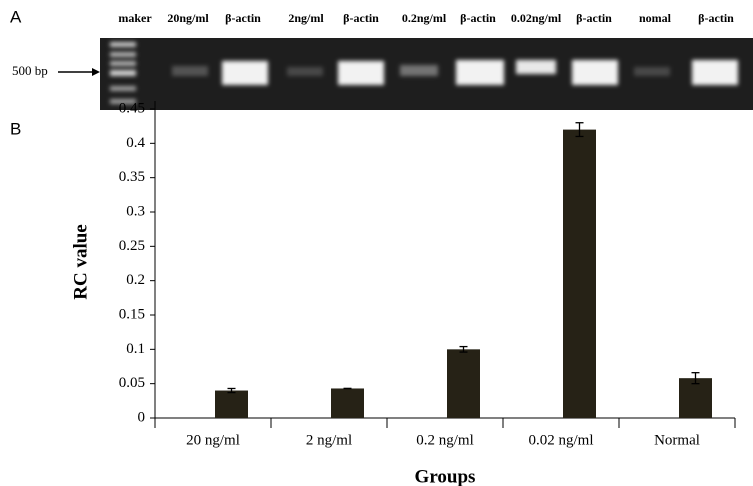 The image size is (753, 486). What do you see at coordinates (677, 440) in the screenshot?
I see `x-tick-label: Normal` at bounding box center [677, 440].